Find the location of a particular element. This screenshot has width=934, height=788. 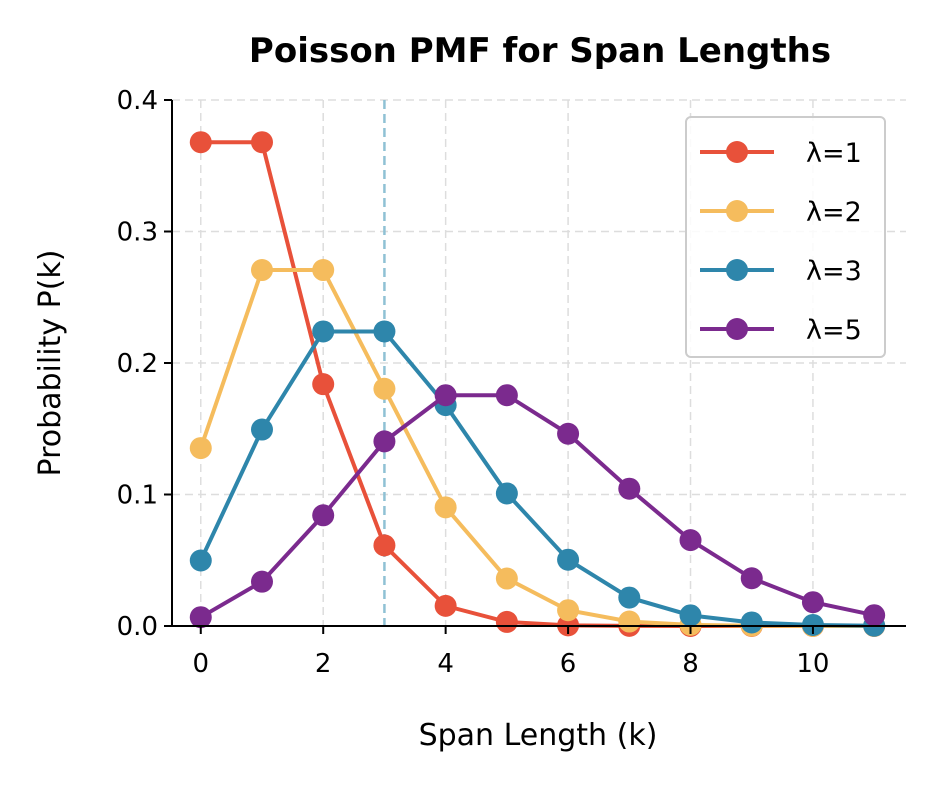

x-tick-label: 0 is located at coordinates (200, 664).